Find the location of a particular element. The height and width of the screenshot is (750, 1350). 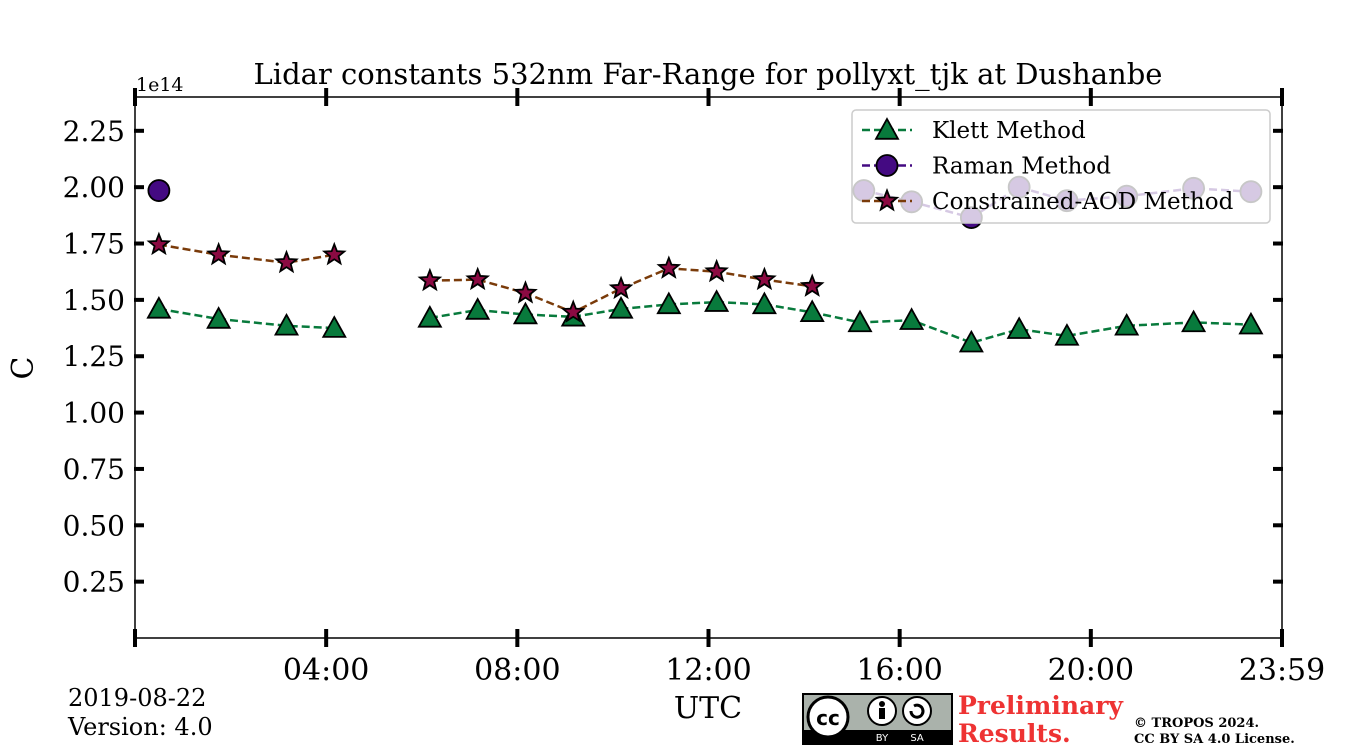

y-tick-label: 1.50 is located at coordinates (94, 300).